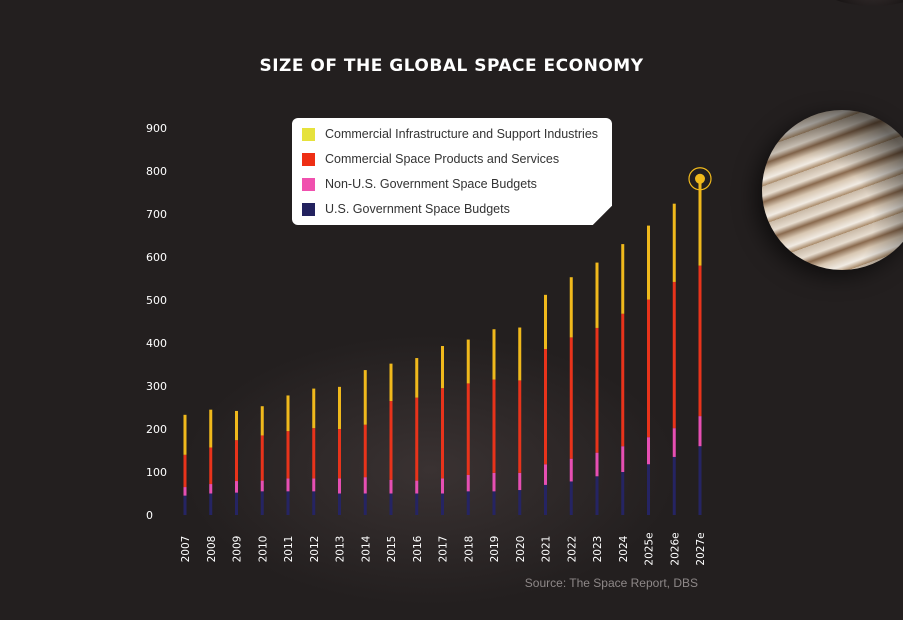 Image resolution: width=903 pixels, height=620 pixels. Describe the element at coordinates (611, 583) in the screenshot. I see `source-note: Source: The Space Report, DBS` at that location.